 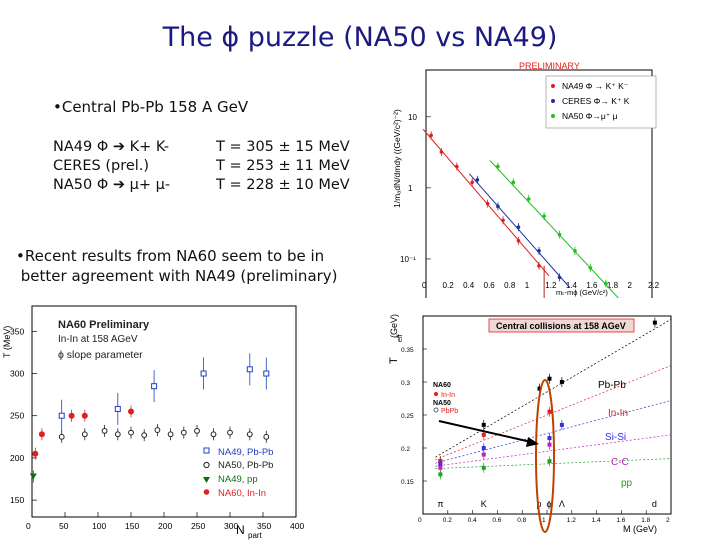 What do you see at coordinates (17, 416) in the screenshot?
I see `y-tick-label: 250` at bounding box center [17, 416].